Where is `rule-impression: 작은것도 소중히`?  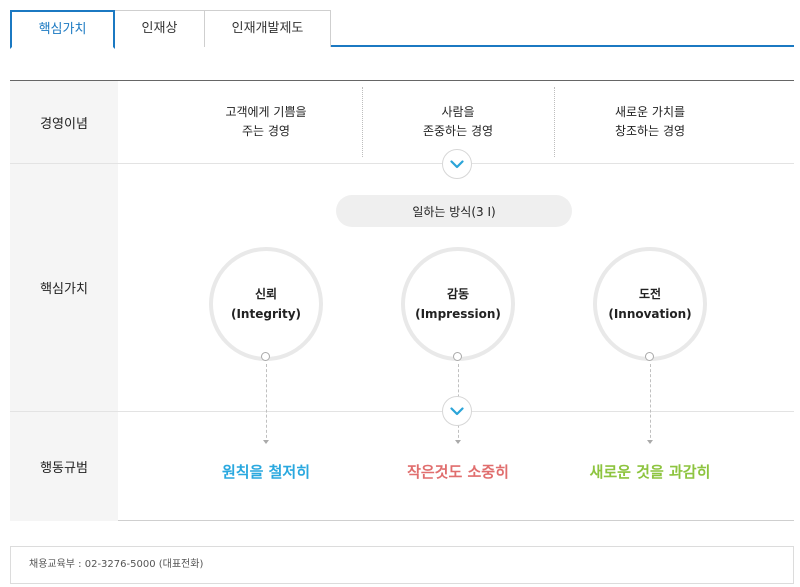
rule-impression: 작은것도 소중히 is located at coordinates (458, 472).